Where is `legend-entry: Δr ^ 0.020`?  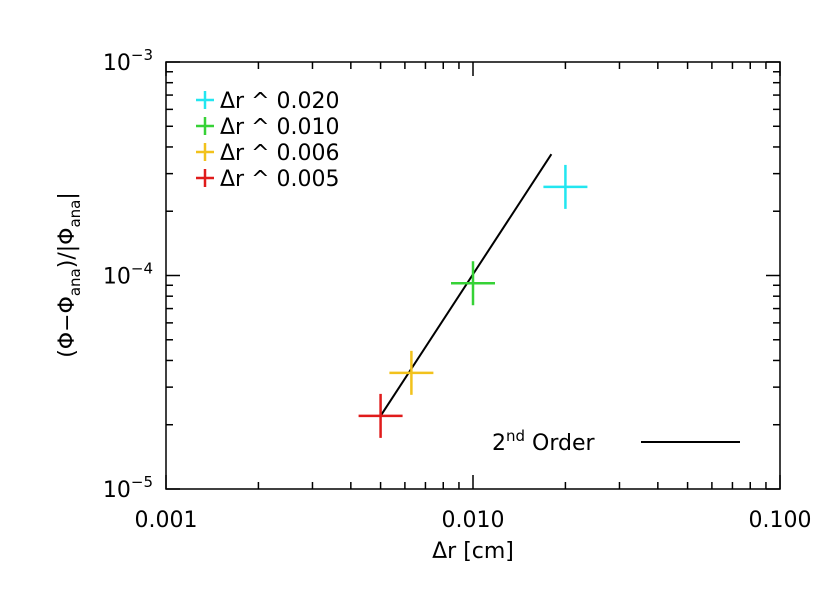
legend-entry: Δr ^ 0.020 is located at coordinates (268, 101).